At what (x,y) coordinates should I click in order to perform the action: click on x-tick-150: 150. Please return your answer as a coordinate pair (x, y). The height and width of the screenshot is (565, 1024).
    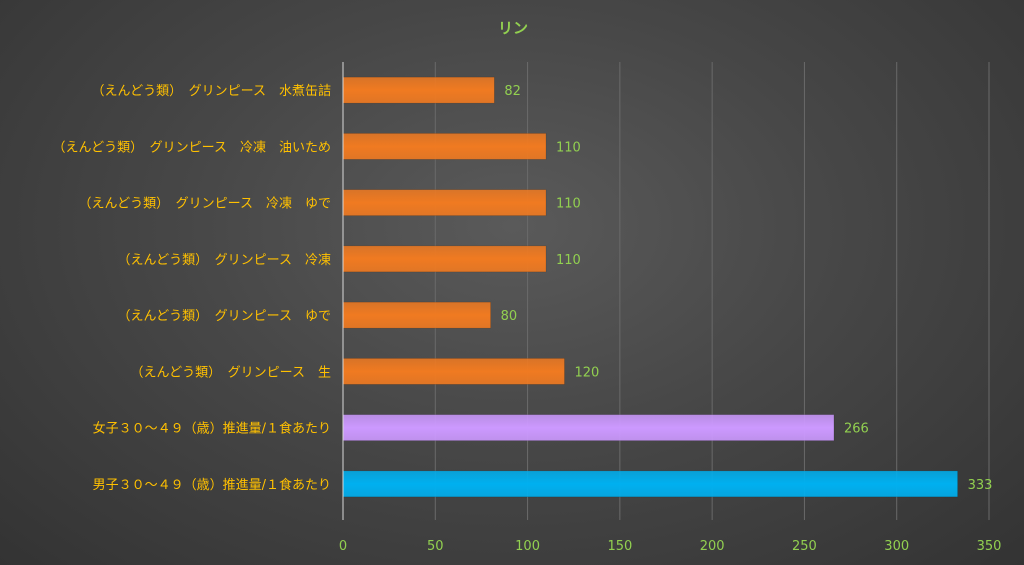
    Looking at the image, I should click on (619, 546).